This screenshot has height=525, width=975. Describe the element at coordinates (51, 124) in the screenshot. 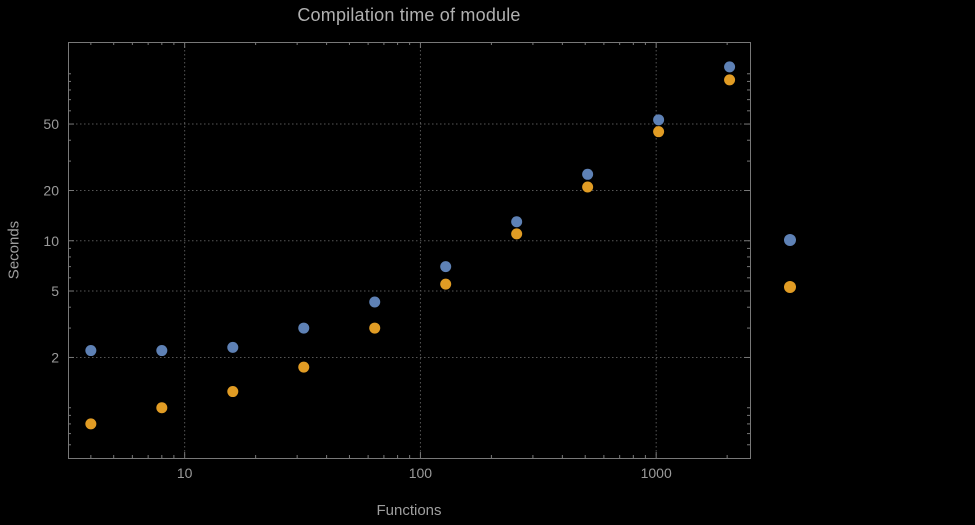

I see `y-tick-label: 50` at that location.